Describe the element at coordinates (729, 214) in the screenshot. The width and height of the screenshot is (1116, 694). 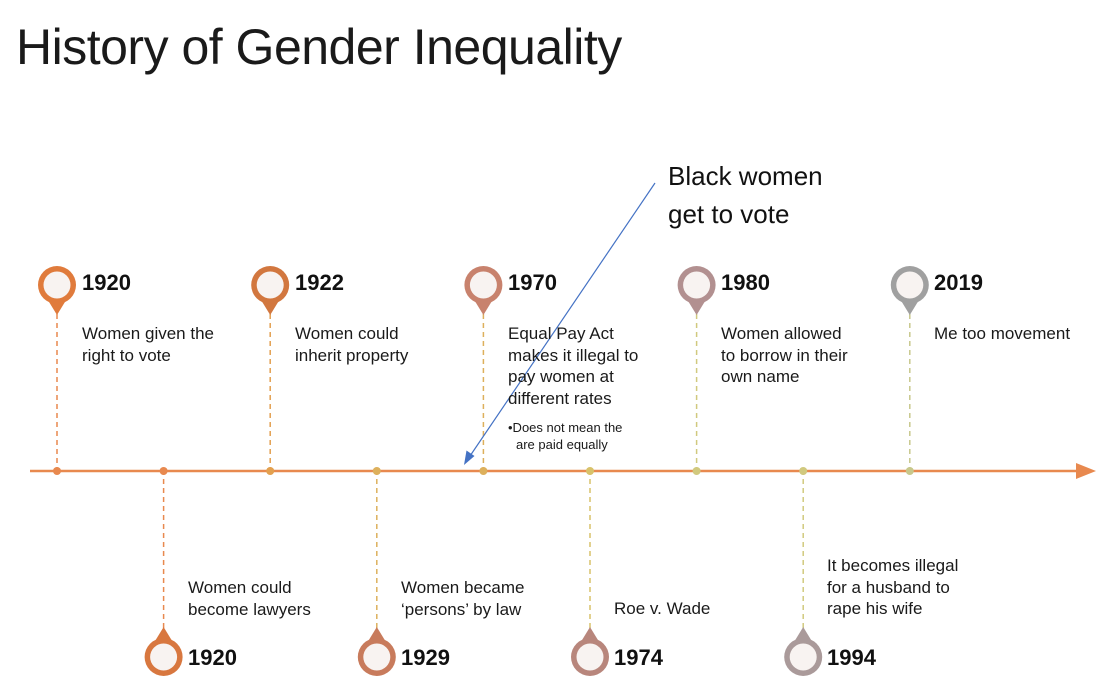
I see `callout-line: get to vote` at that location.